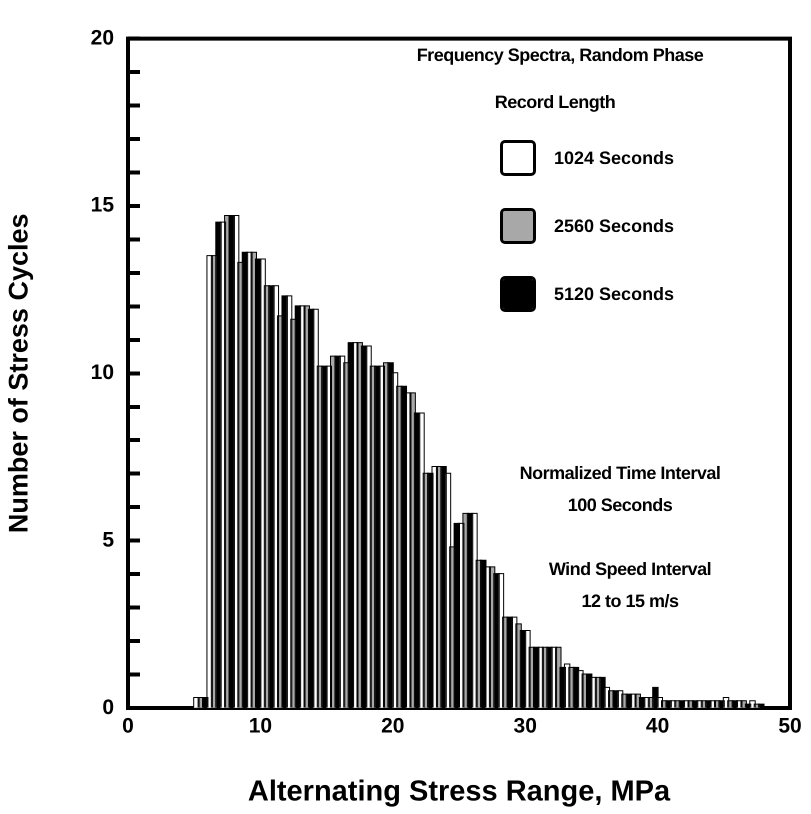 The image size is (811, 814). What do you see at coordinates (102, 38) in the screenshot?
I see `y-tick-label: 20` at bounding box center [102, 38].